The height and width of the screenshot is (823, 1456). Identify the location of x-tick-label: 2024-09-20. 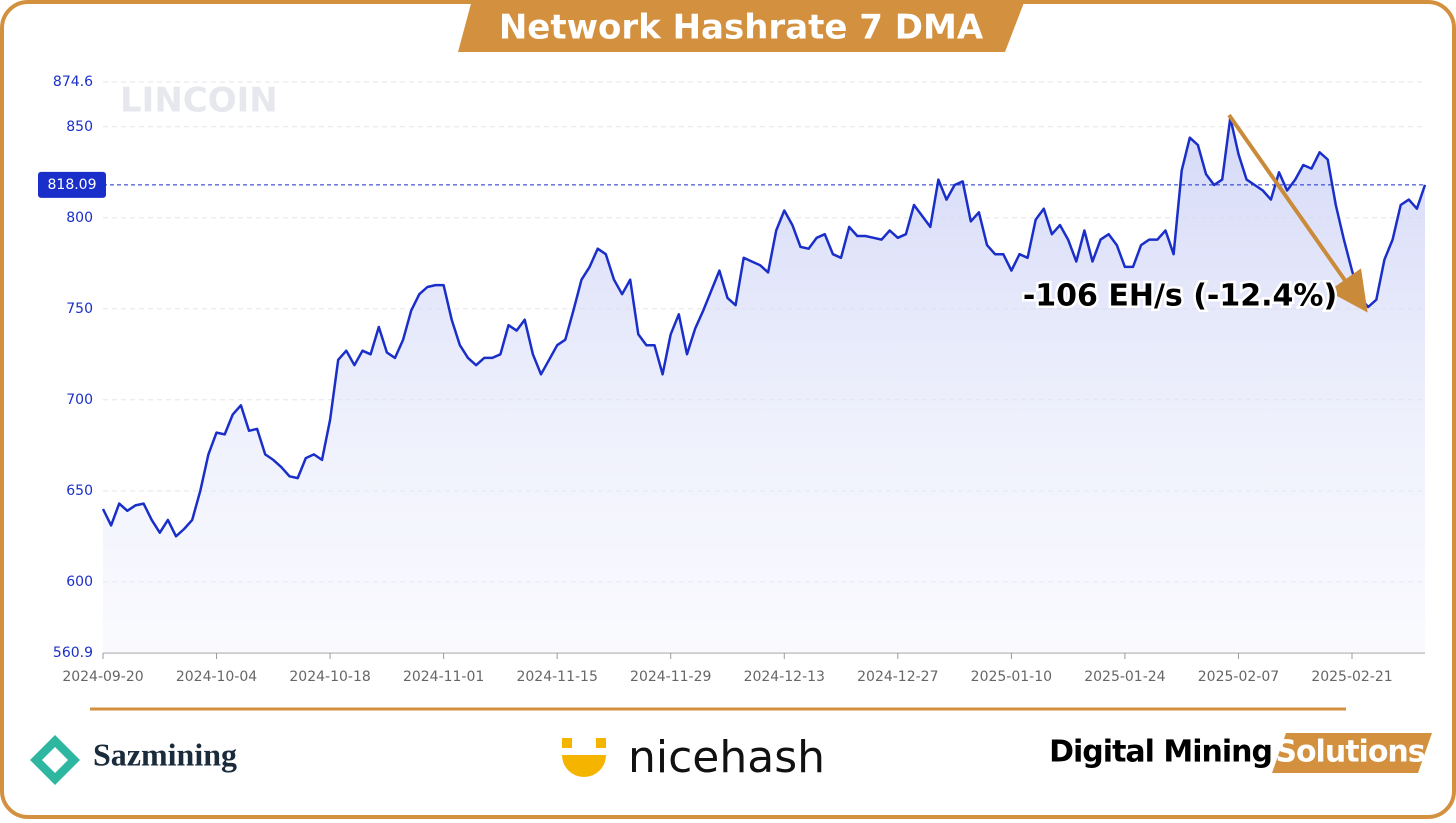
(102, 677).